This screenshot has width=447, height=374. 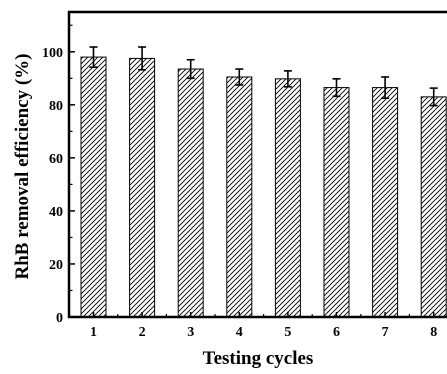 I want to click on y-axis-ticks: 0 20 40 60 80 100, so click(x=58, y=175).